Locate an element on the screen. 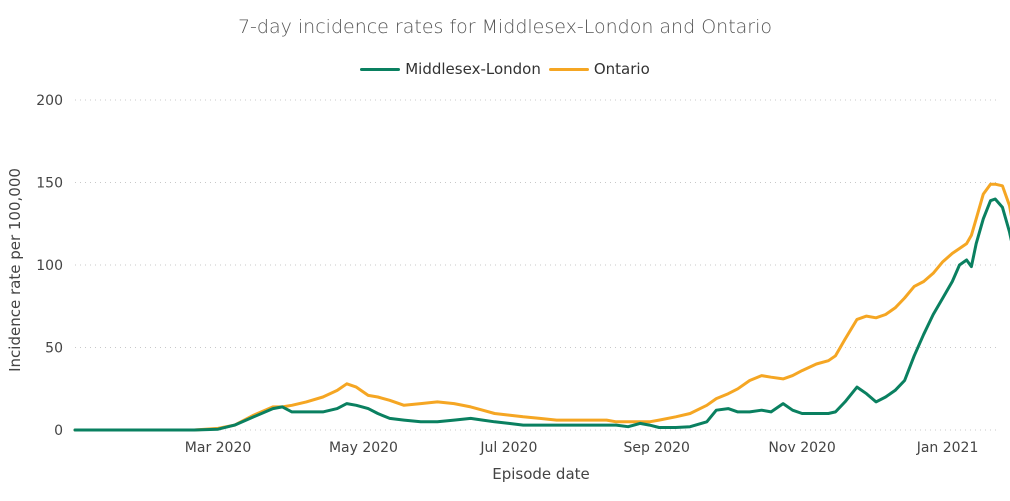 This screenshot has height=501, width=1010. y-tick-label-100: 100 is located at coordinates (49, 266).